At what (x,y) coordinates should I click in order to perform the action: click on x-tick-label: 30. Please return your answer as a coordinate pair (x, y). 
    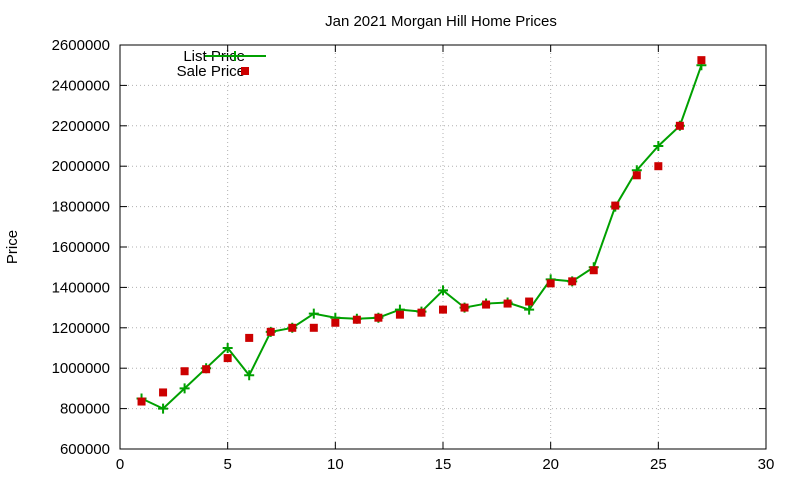
    Looking at the image, I should click on (766, 464).